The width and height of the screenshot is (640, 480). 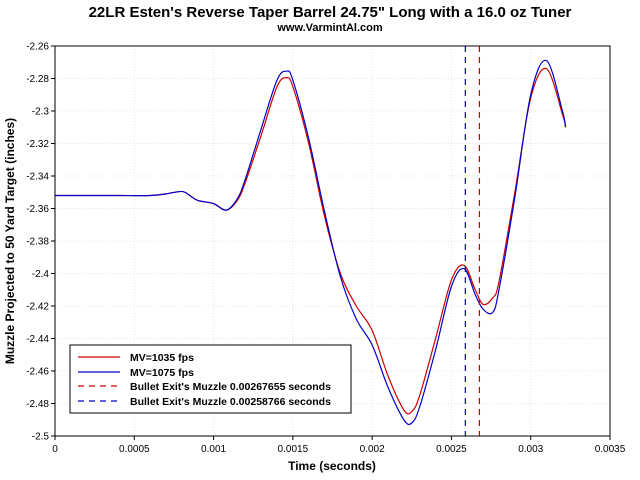 What do you see at coordinates (372, 449) in the screenshot?
I see `x-tick-label: 0.002` at bounding box center [372, 449].